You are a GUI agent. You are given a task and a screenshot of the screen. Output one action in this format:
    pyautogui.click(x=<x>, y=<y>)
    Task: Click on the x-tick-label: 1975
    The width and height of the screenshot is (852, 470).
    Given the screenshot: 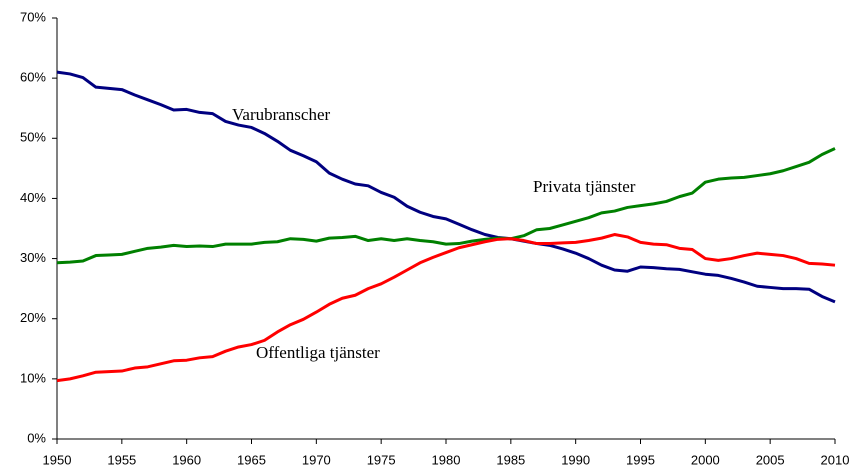 What is the action you would take?
    pyautogui.click(x=381, y=459)
    